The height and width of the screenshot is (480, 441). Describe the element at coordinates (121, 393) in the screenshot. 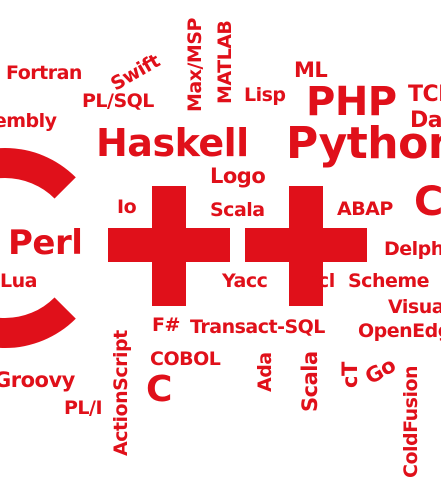

I see `word-actionscript: ActionScript` at that location.